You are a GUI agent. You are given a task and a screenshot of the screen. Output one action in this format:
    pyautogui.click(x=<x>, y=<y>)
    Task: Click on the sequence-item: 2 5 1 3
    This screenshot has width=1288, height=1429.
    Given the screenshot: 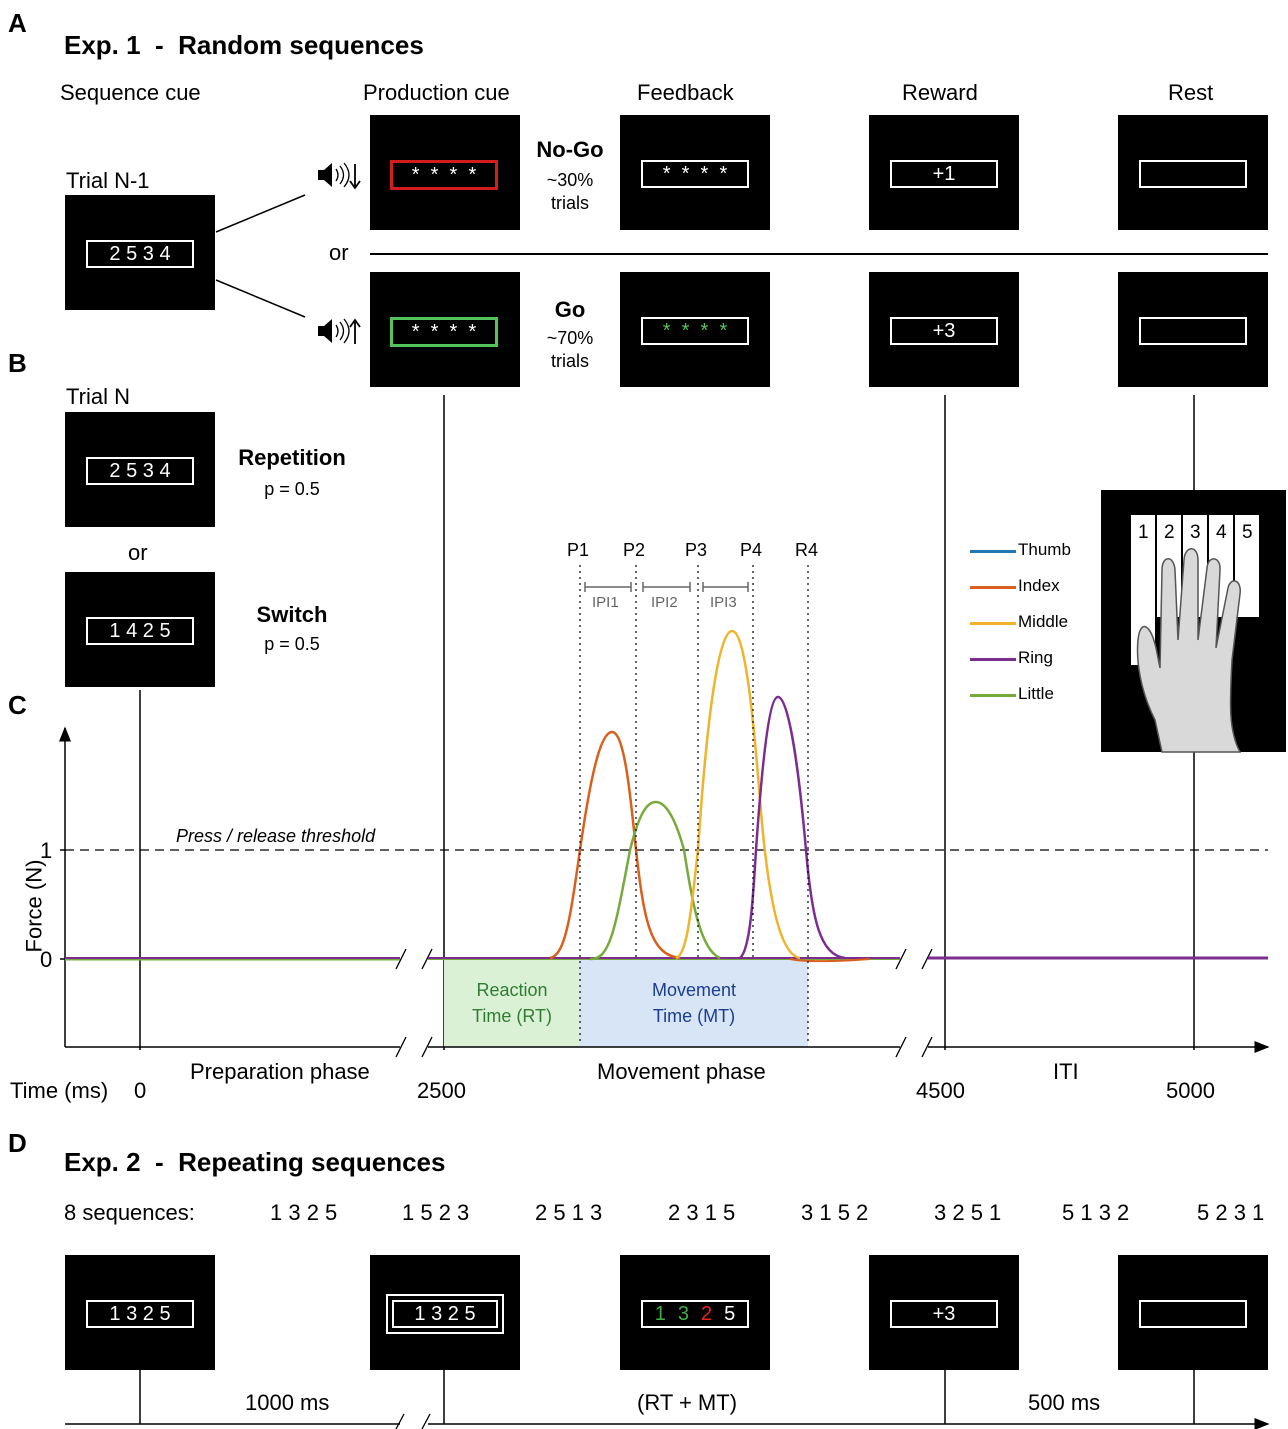 What is the action you would take?
    pyautogui.click(x=569, y=1212)
    